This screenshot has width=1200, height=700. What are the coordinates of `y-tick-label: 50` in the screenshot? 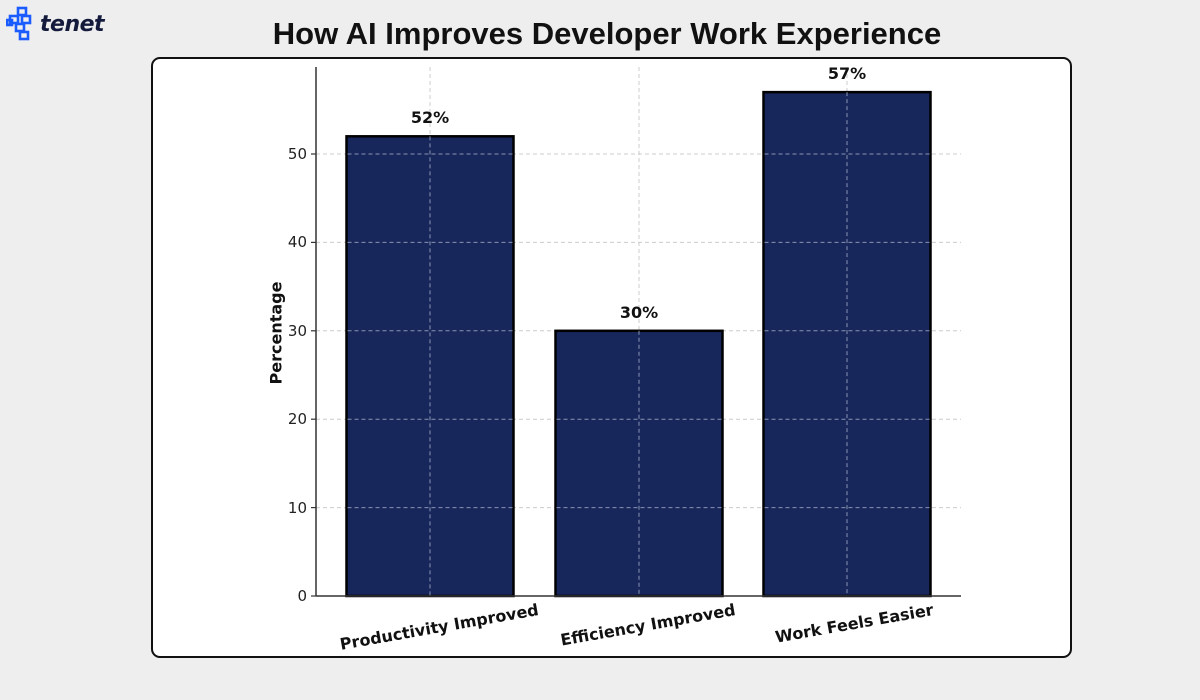 It's located at (297, 154).